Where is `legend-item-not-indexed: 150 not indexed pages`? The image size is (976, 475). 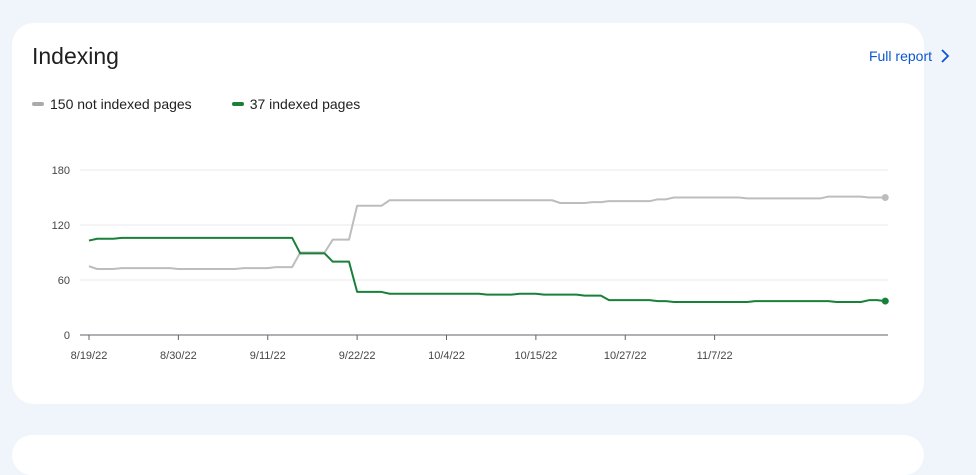 legend-item-not-indexed: 150 not indexed pages is located at coordinates (112, 104).